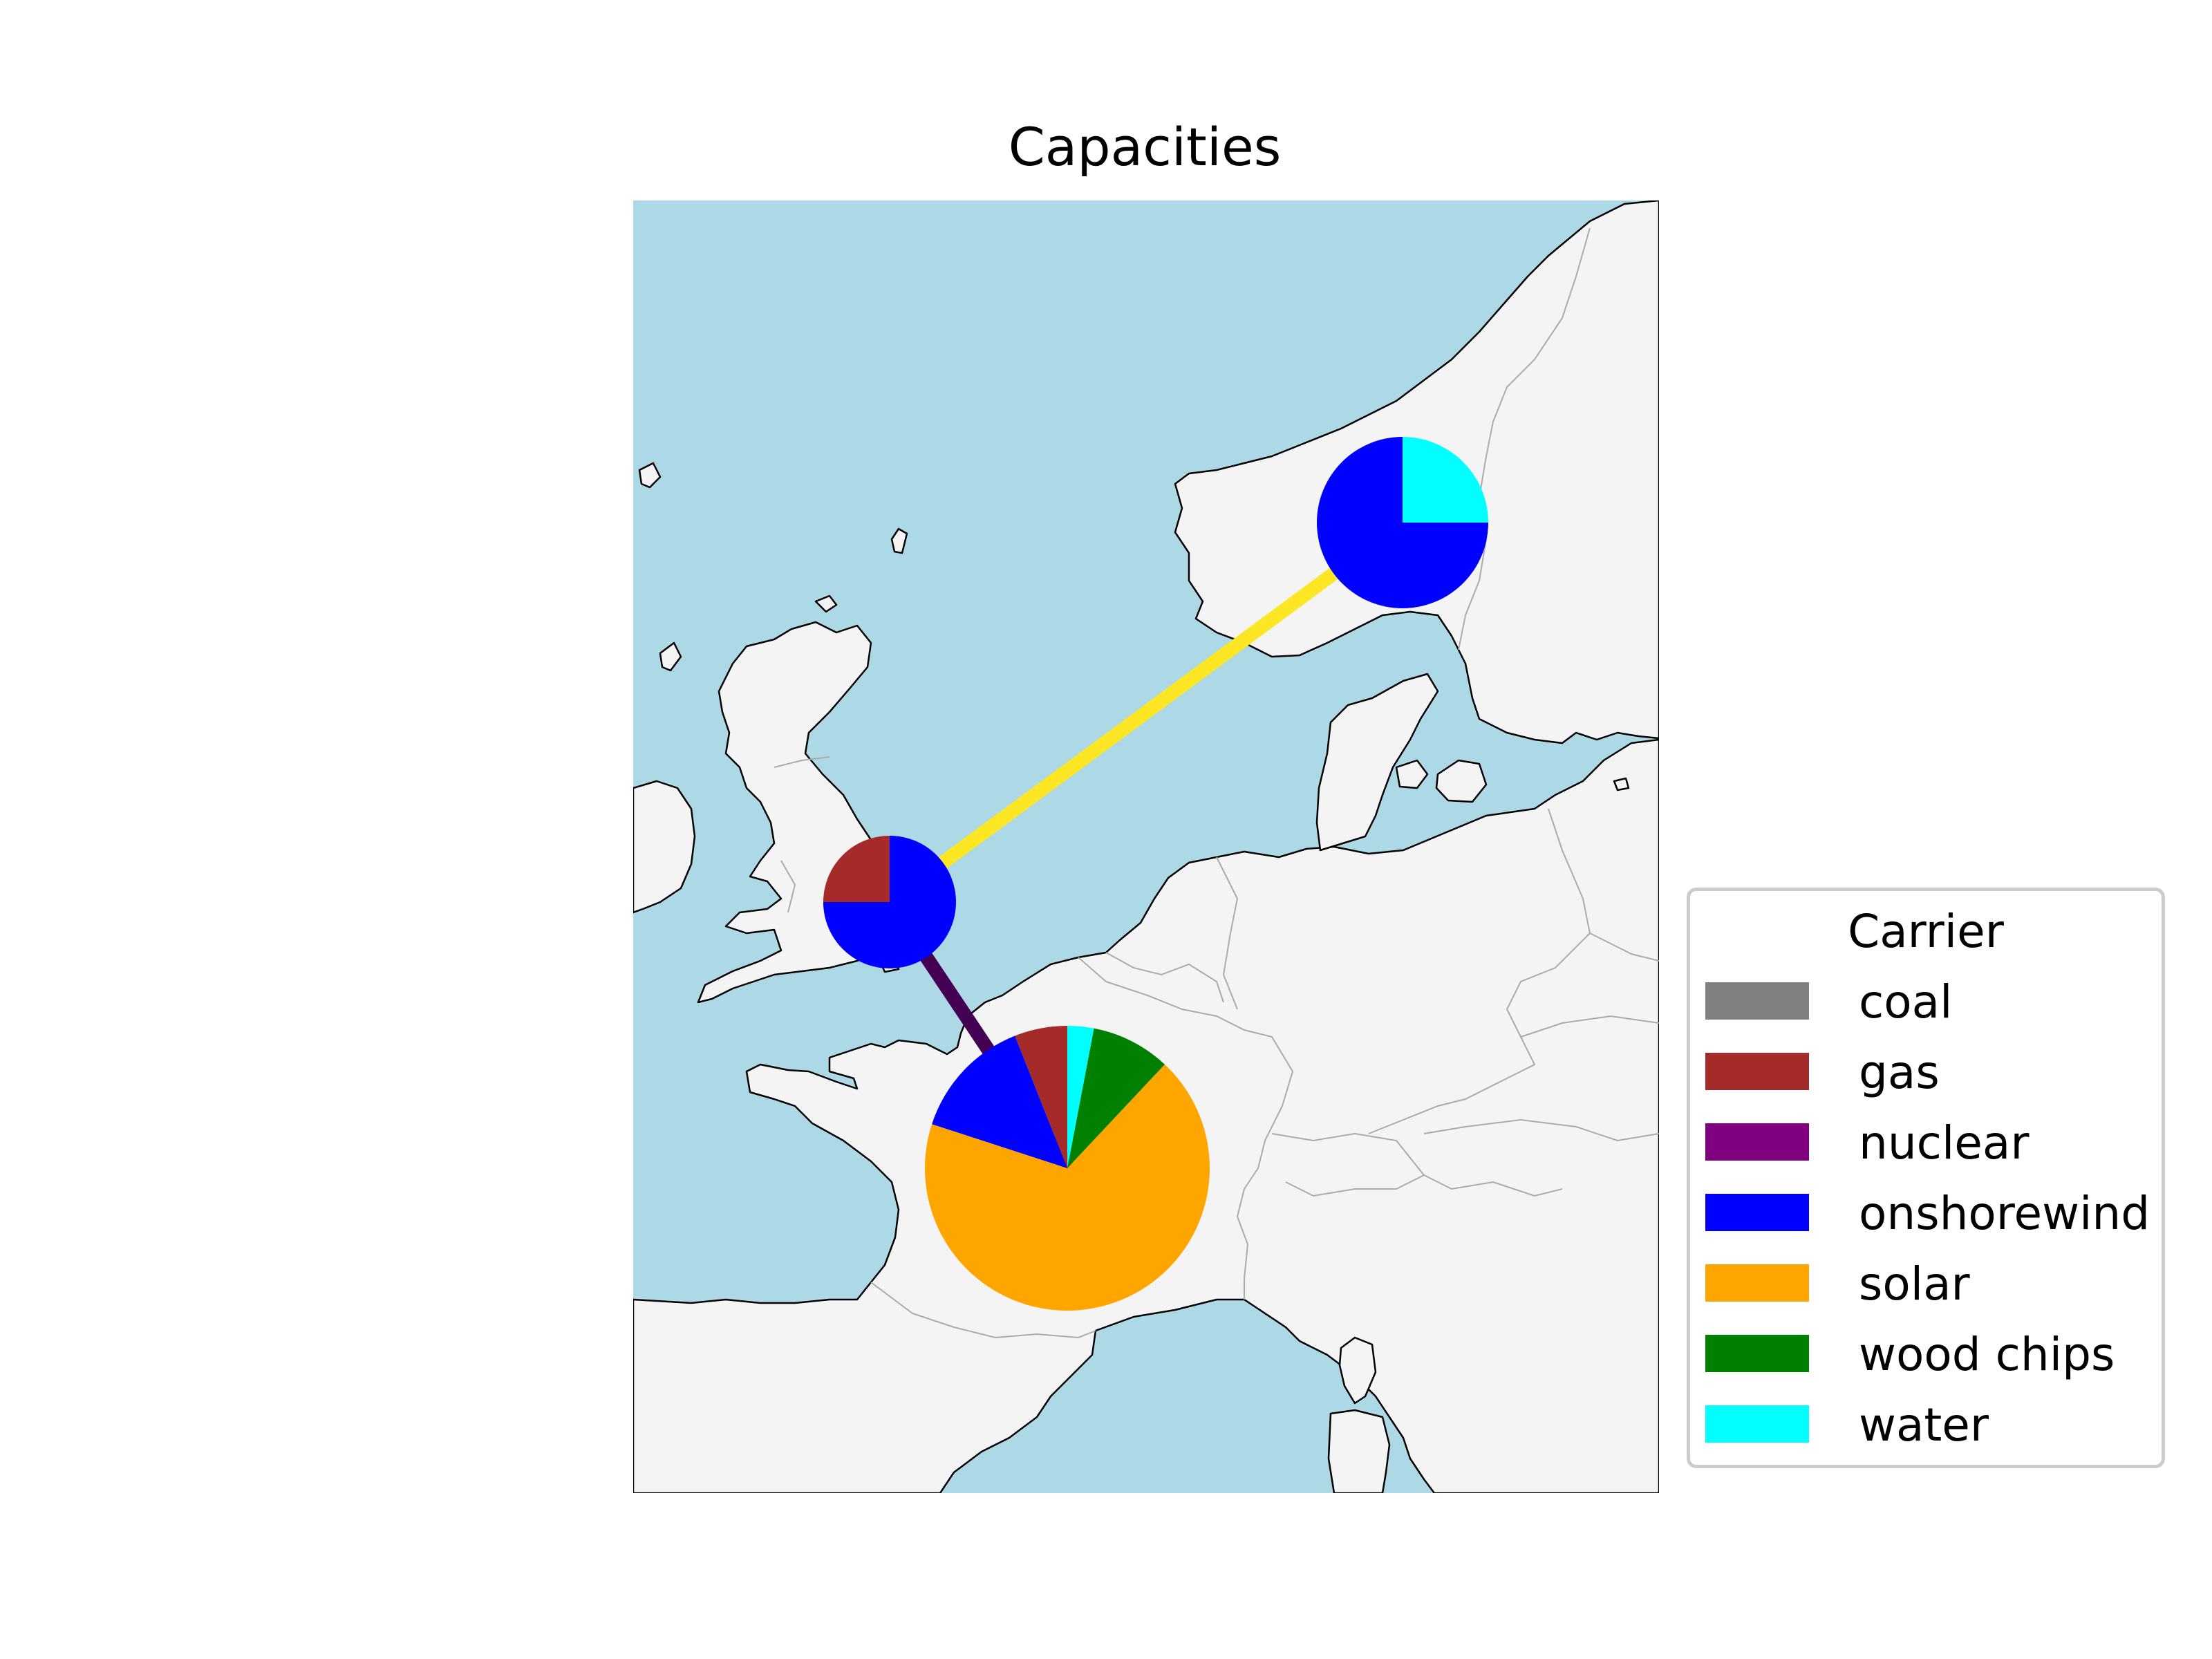  I want to click on legend-label: solar, so click(1914, 1284).